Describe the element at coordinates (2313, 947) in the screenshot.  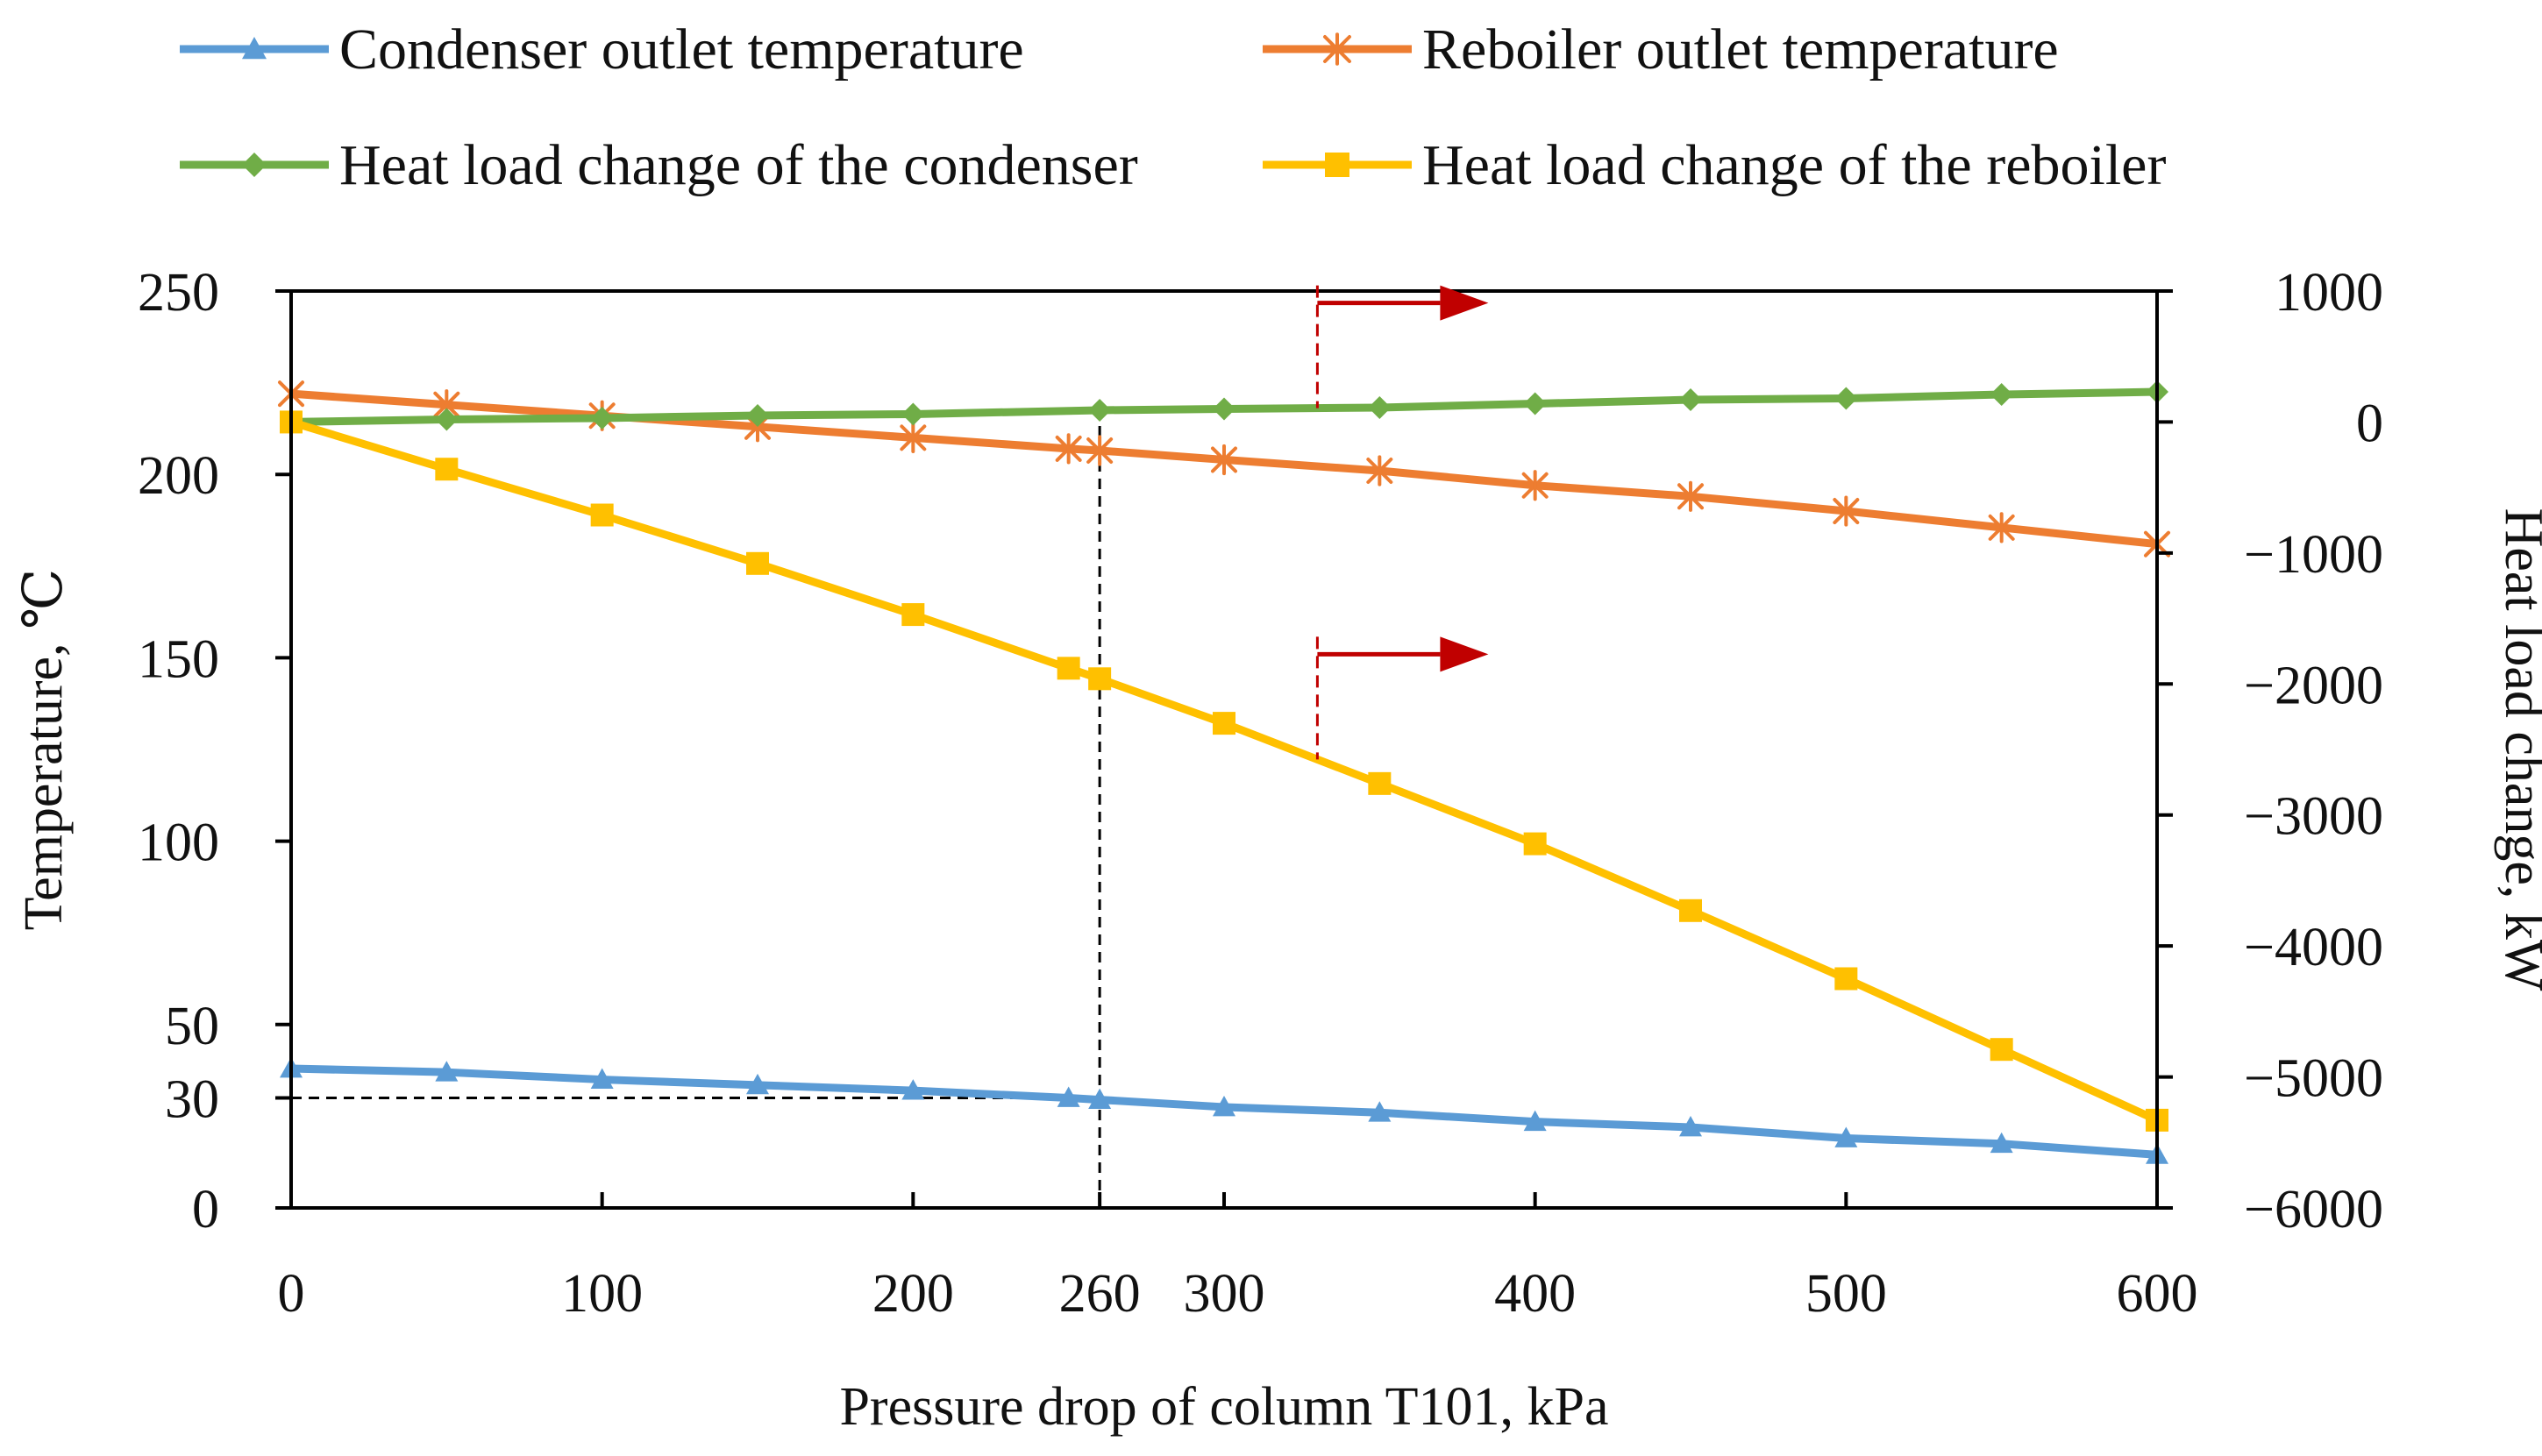
I see `y2-tick-label: −4000` at that location.